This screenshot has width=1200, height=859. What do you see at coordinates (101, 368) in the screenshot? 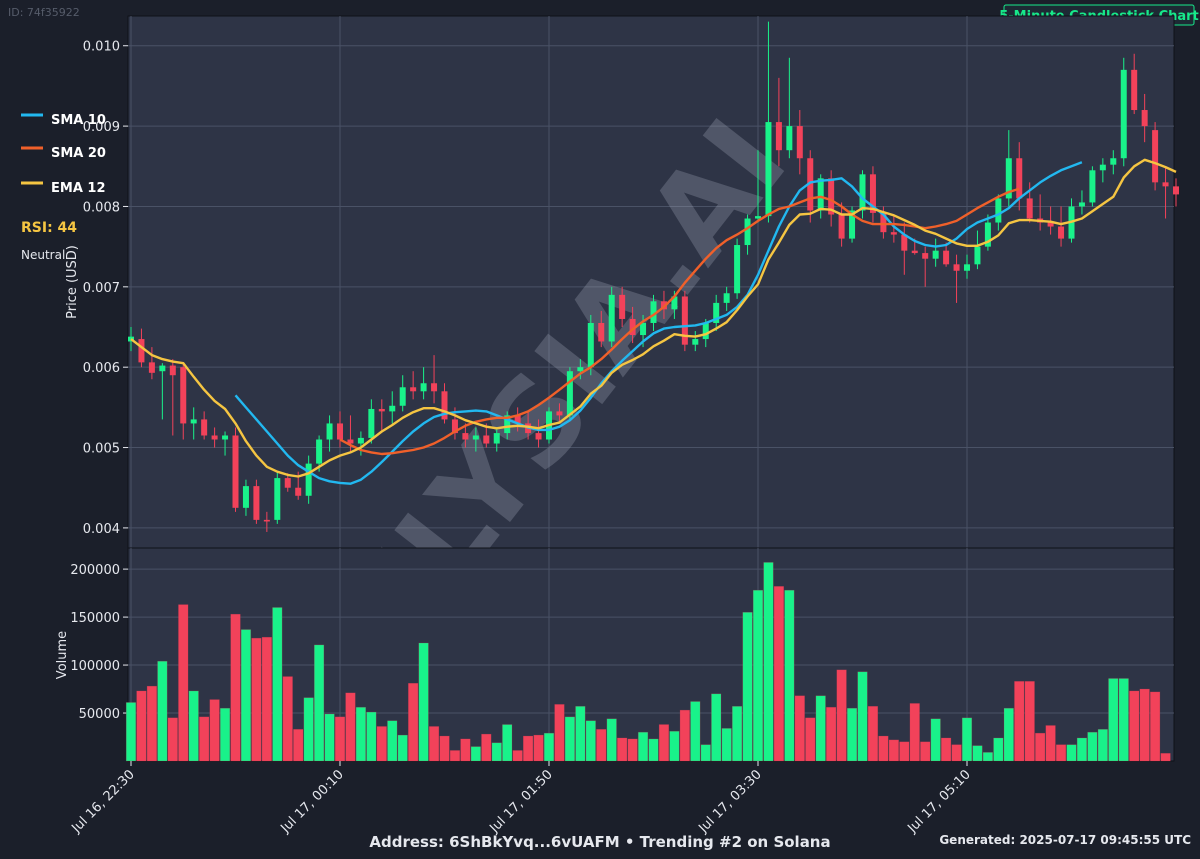
I see `price-tick-label-2: 0.006` at bounding box center [101, 368].